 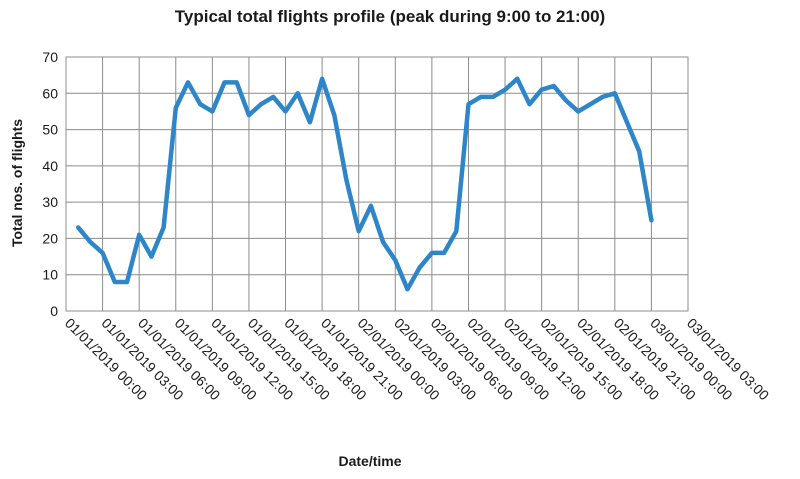 I want to click on y-tick-label: 50, so click(x=50, y=130).